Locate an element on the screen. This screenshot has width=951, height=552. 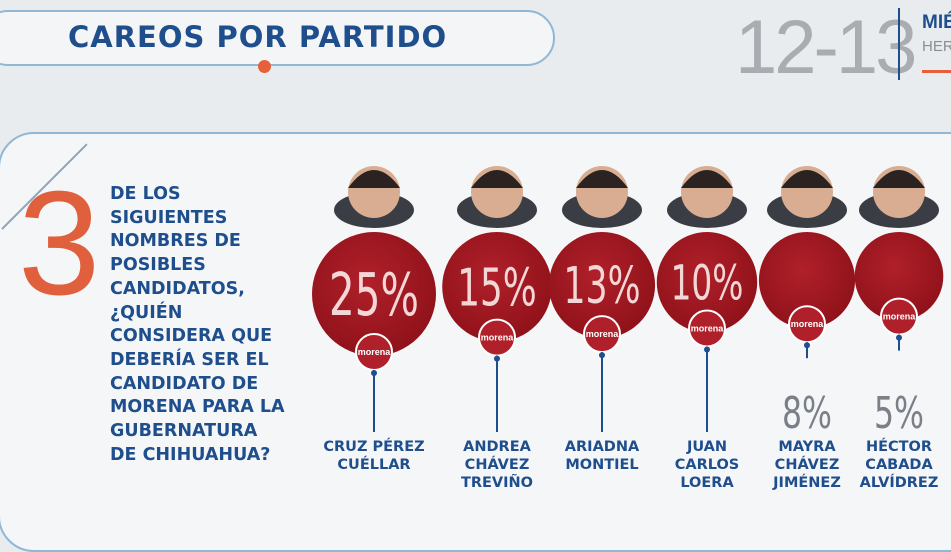
value-label: 13% is located at coordinates (602, 285).